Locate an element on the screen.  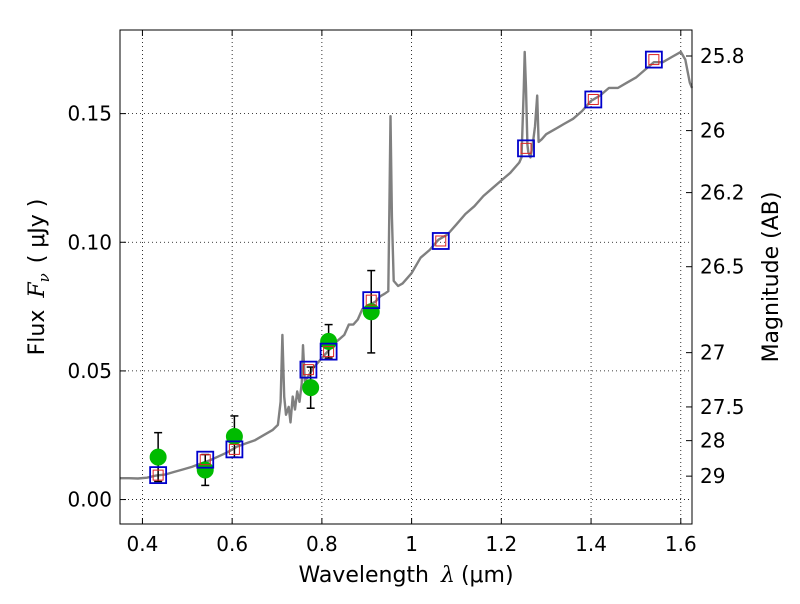
y-tick-label: 0.05 is located at coordinates (89, 371).